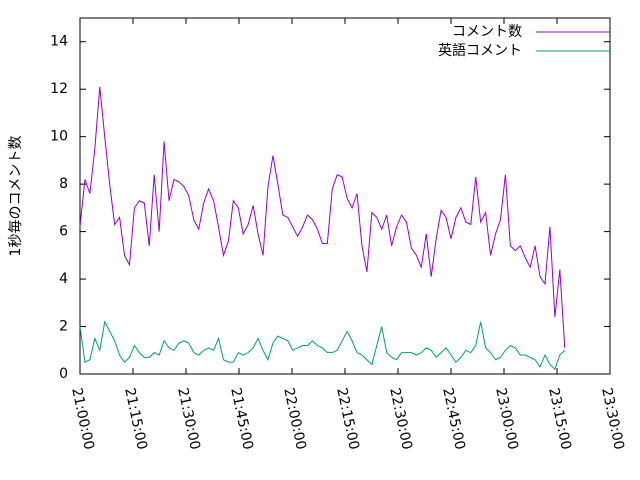 This screenshot has height=480, width=640. Describe the element at coordinates (59, 89) in the screenshot. I see `y-tick-label: 12` at that location.